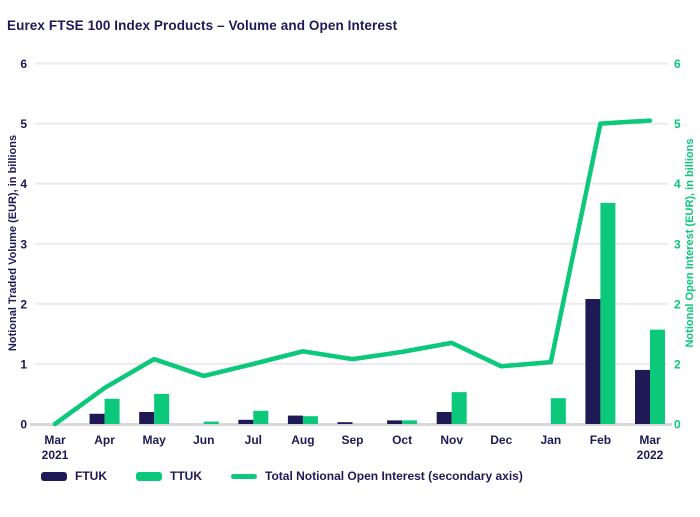 The width and height of the screenshot is (700, 517). Describe the element at coordinates (104, 440) in the screenshot. I see `x-axis-label: Apr` at that location.